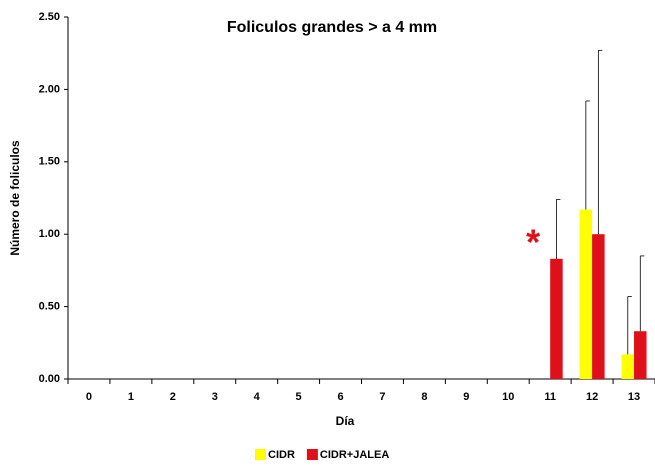 This screenshot has height=467, width=655. What do you see at coordinates (15, 198) in the screenshot?
I see `y-axis-label: Número de foliculos` at bounding box center [15, 198].